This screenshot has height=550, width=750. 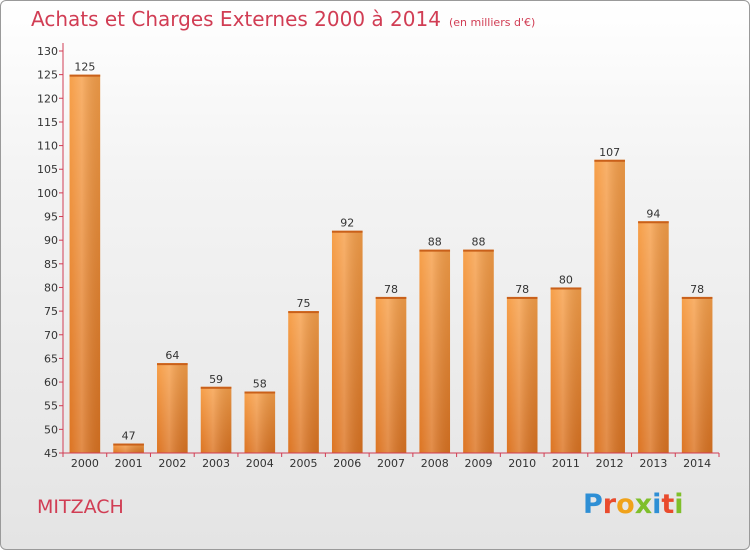 What do you see at coordinates (47, 146) in the screenshot?
I see `y-tick-label: 110` at bounding box center [47, 146].